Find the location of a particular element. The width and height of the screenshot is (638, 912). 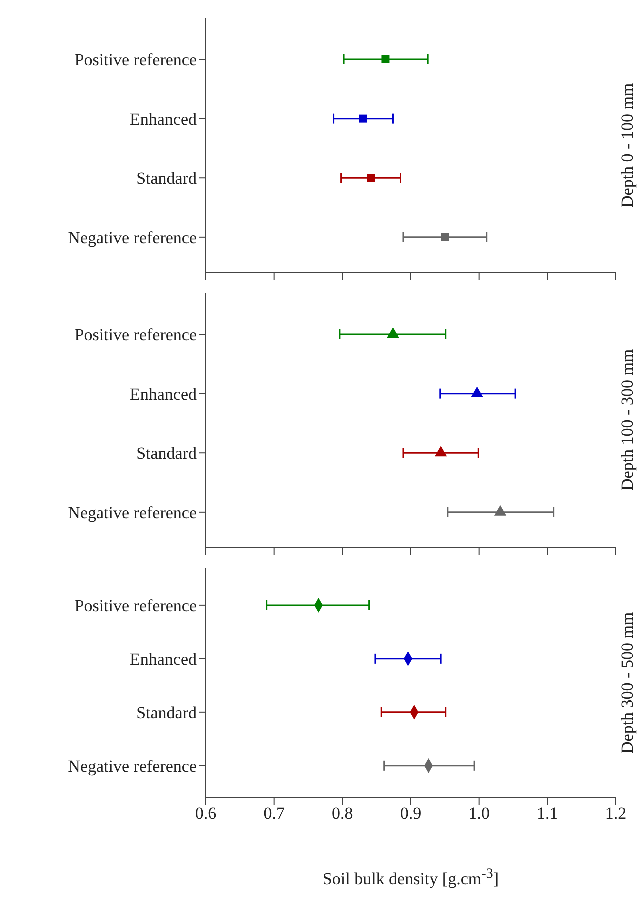

x-tick-label: 0.6 is located at coordinates (206, 814).